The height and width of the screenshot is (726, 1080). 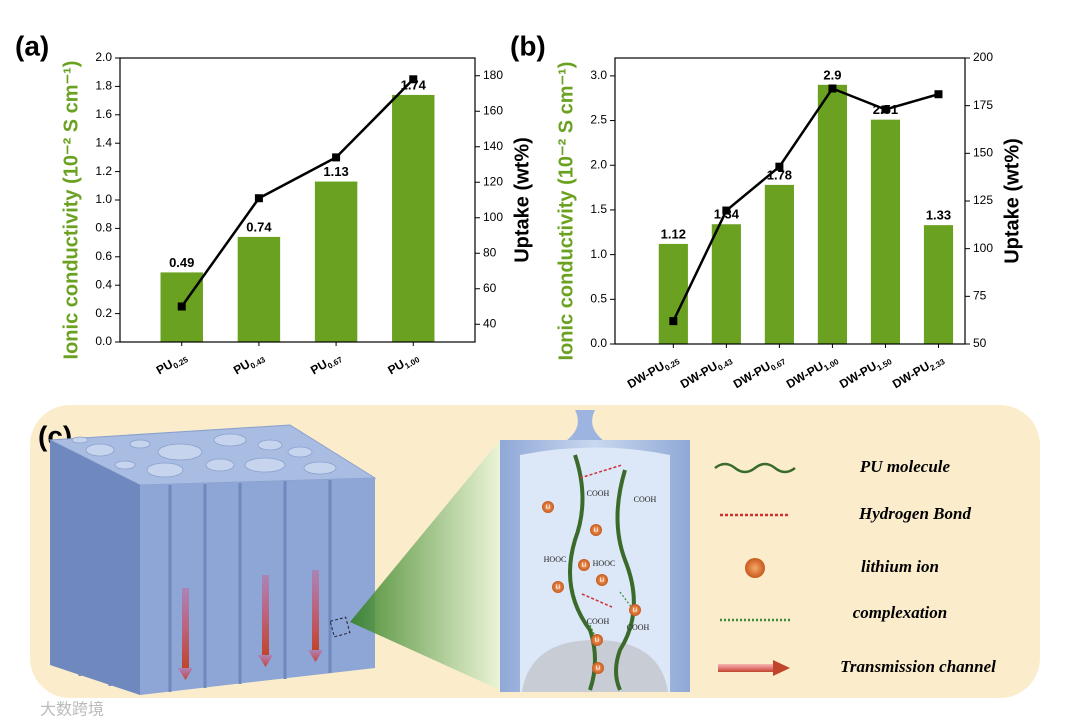 What do you see at coordinates (983, 57) in the screenshot?
I see `y2-tick-label: 200` at bounding box center [983, 57].